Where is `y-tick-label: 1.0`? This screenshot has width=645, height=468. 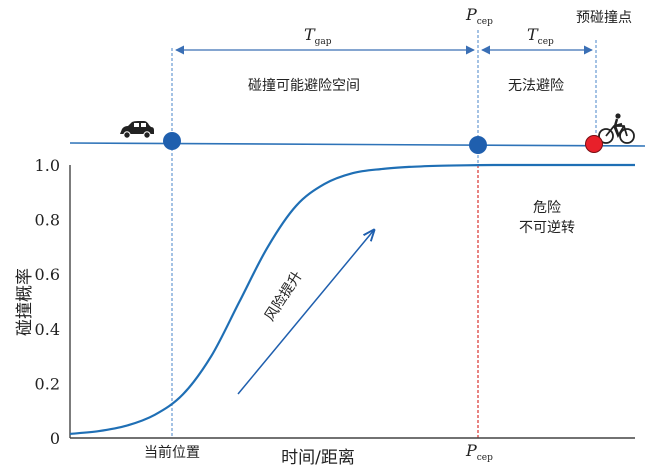 y-tick-label: 1.0 is located at coordinates (47, 165).